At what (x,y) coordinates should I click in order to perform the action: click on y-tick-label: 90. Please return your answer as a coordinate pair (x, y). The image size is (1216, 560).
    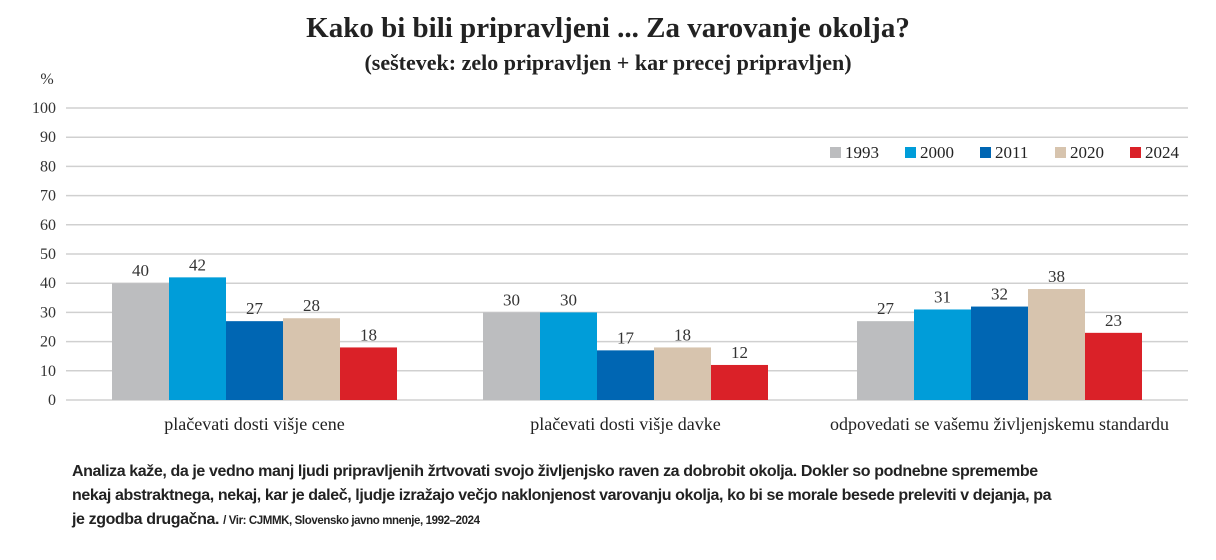
    Looking at the image, I should click on (48, 137).